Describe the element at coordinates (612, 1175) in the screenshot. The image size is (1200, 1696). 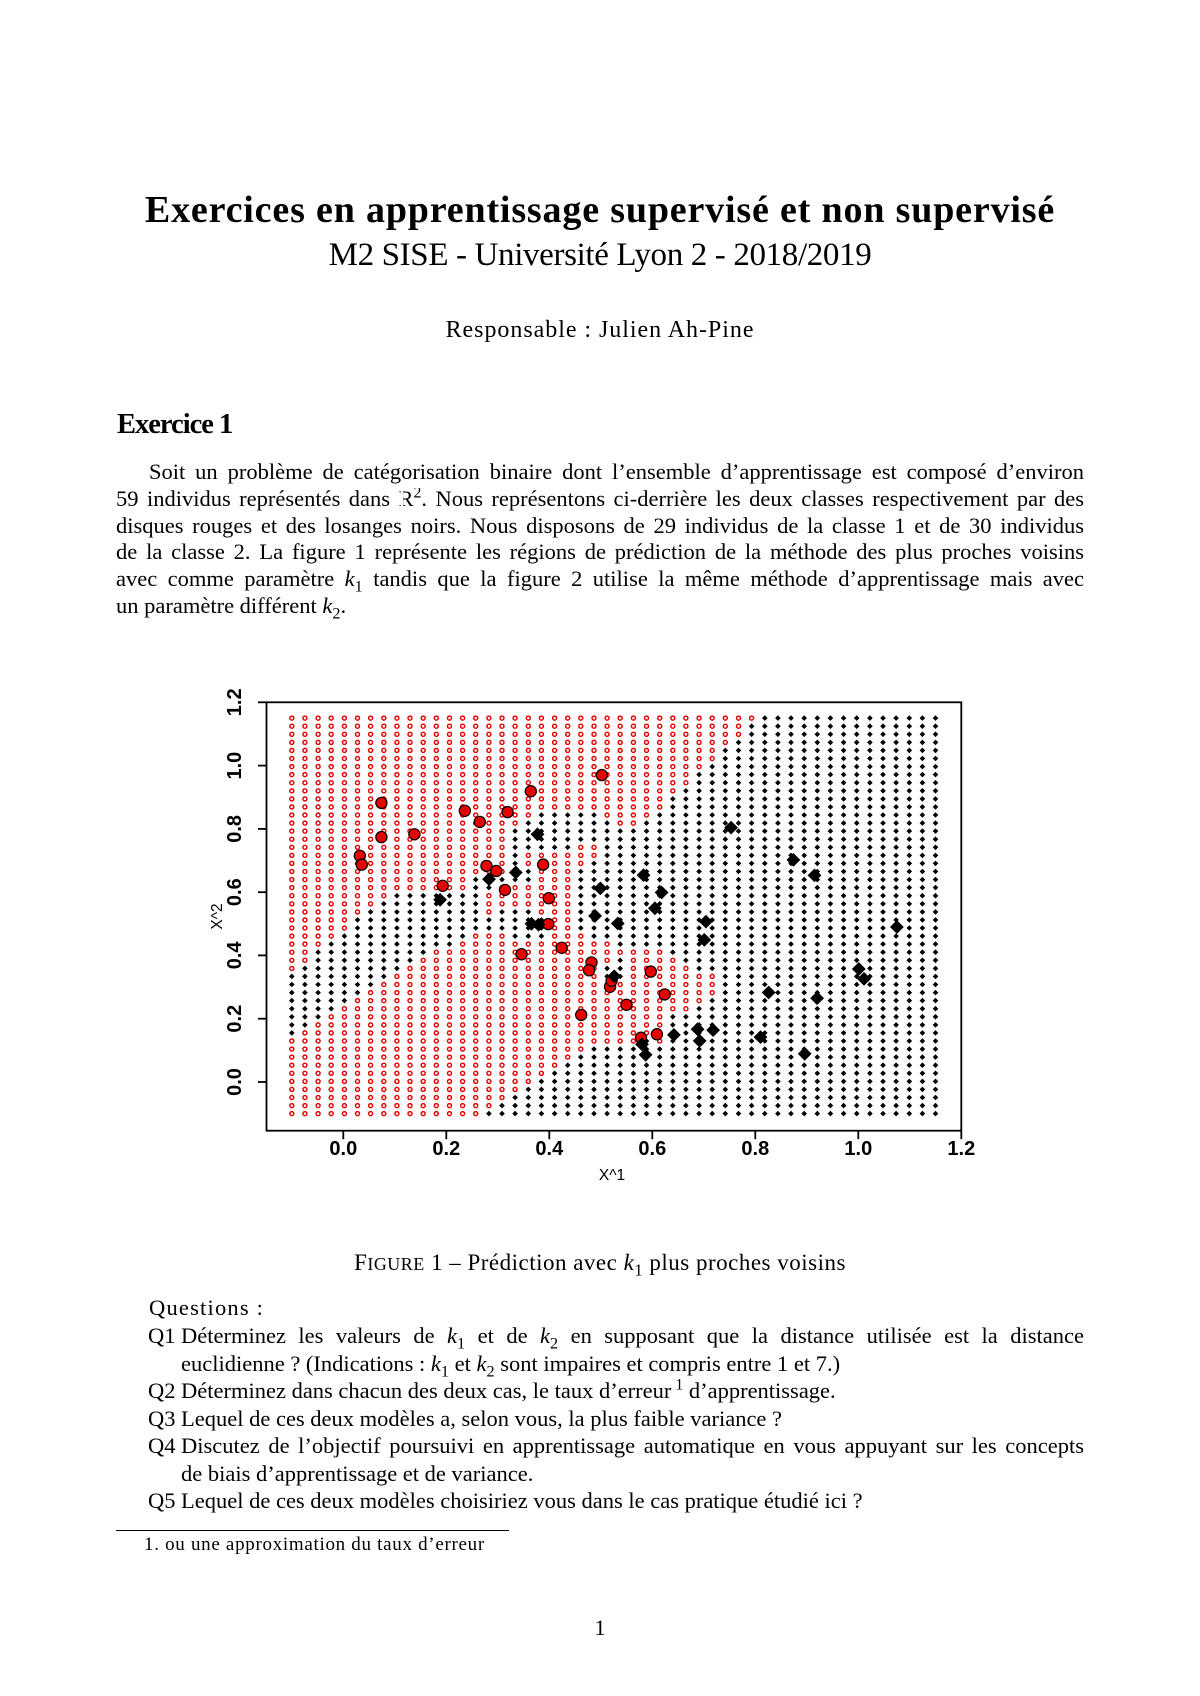
I see `svg-text: X^1` at that location.